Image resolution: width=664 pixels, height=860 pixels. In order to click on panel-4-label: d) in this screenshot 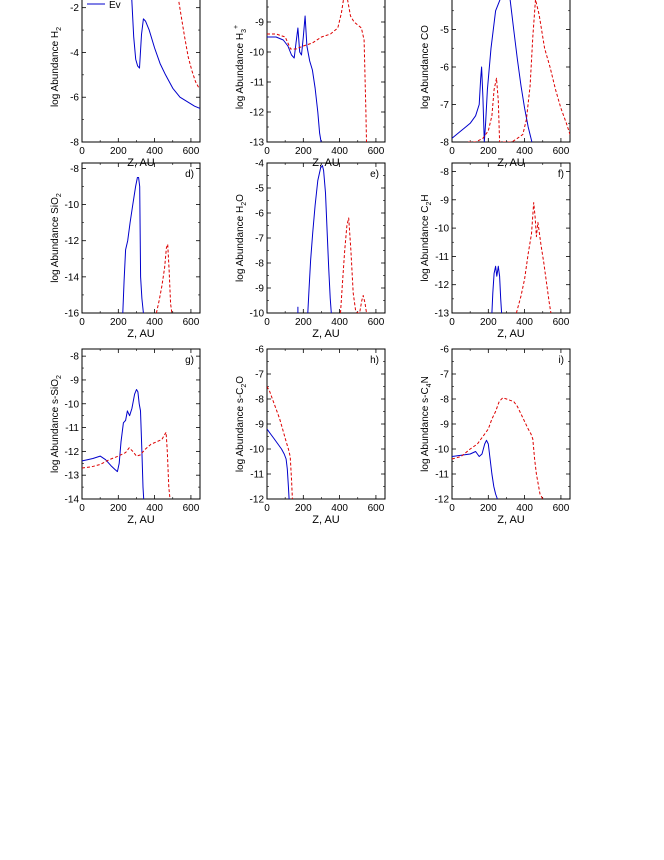, I will do `click(189, 174)`.